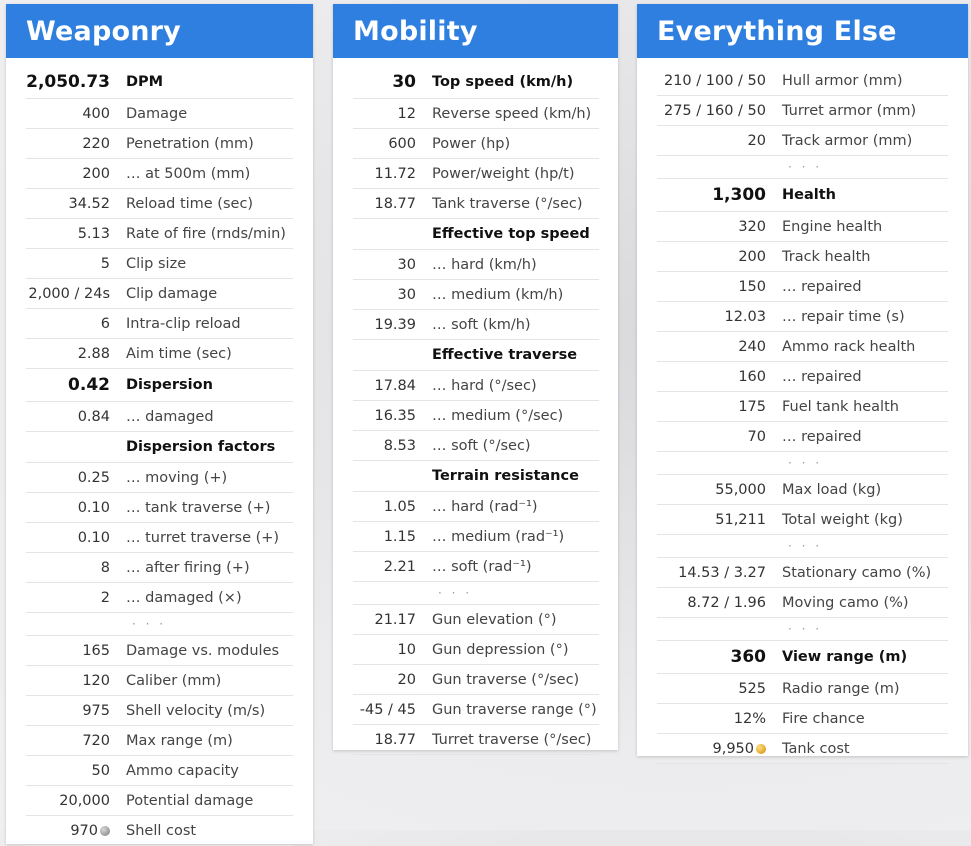 The height and width of the screenshot is (846, 971). Describe the element at coordinates (506, 679) in the screenshot. I see `stat-label: Gun traverse (°/sec)` at that location.